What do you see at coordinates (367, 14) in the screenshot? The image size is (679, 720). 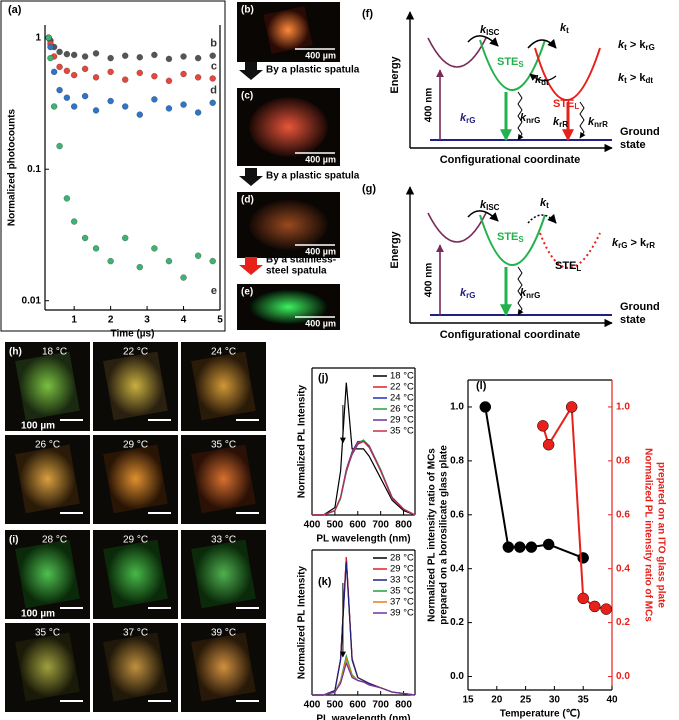 I see `panel-label: (f)` at bounding box center [367, 14].